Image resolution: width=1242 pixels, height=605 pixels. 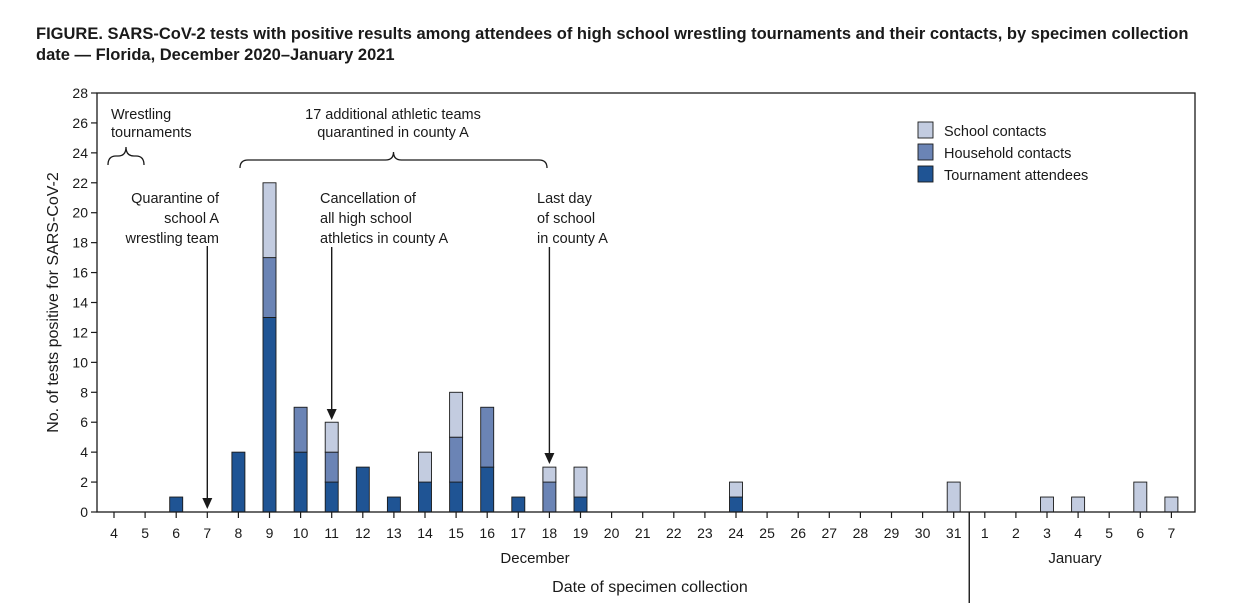 What do you see at coordinates (80, 153) in the screenshot?
I see `y-tick-label: 24` at bounding box center [80, 153].